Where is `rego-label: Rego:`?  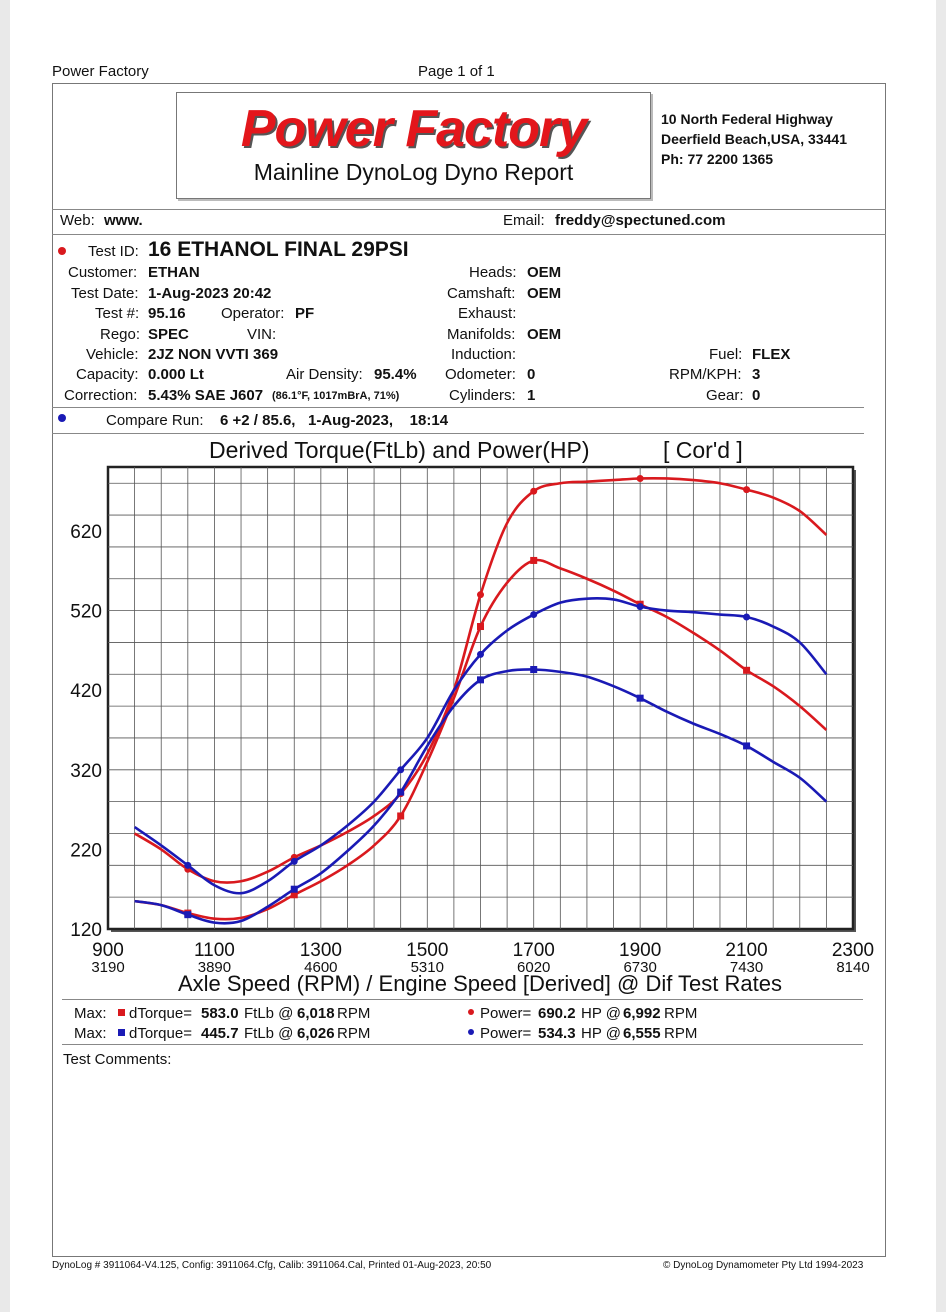
rego-label: Rego: is located at coordinates (120, 334).